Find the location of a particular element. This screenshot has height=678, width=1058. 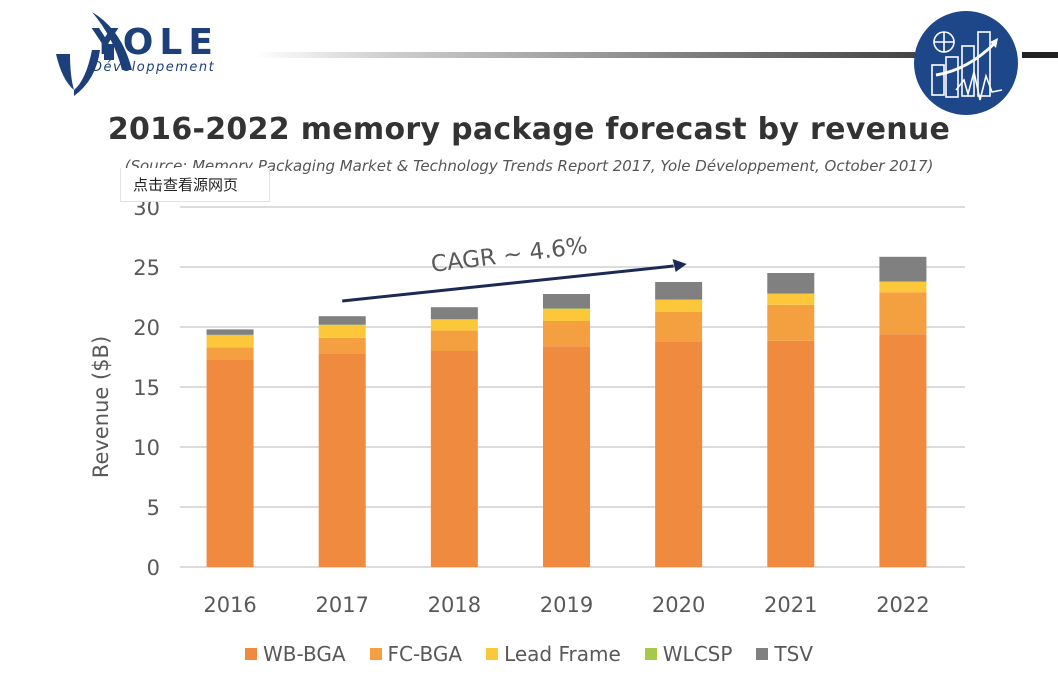

analytics-chart-icon is located at coordinates (966, 63).